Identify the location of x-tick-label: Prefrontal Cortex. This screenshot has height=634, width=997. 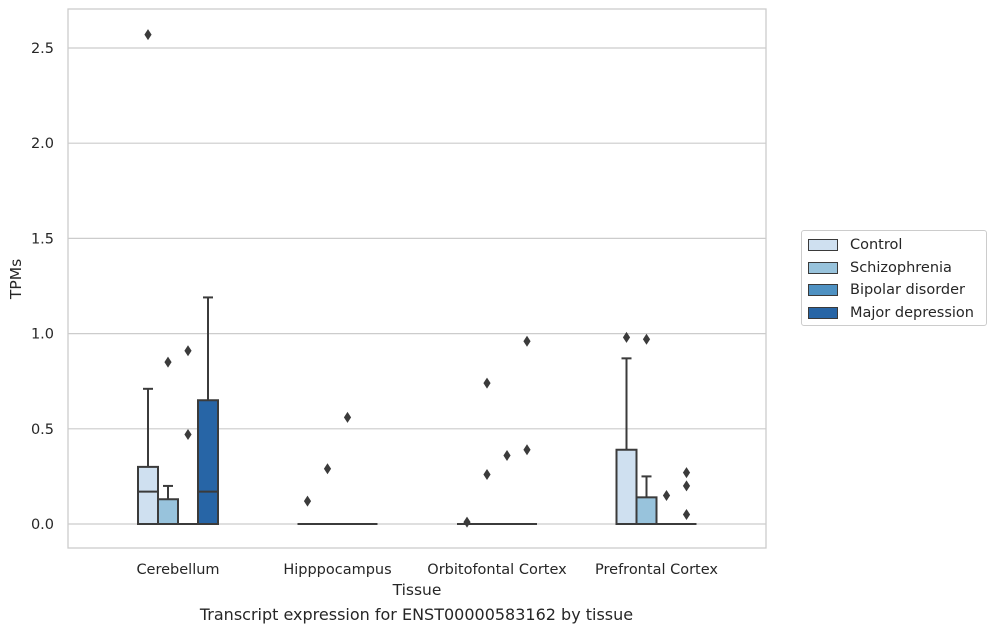
(656, 570).